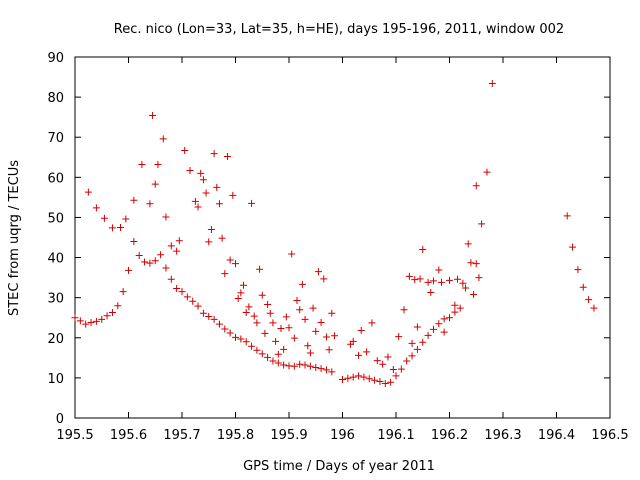 The height and width of the screenshot is (480, 640). Describe the element at coordinates (55, 339) in the screenshot. I see `y-tick-label: 20` at that location.